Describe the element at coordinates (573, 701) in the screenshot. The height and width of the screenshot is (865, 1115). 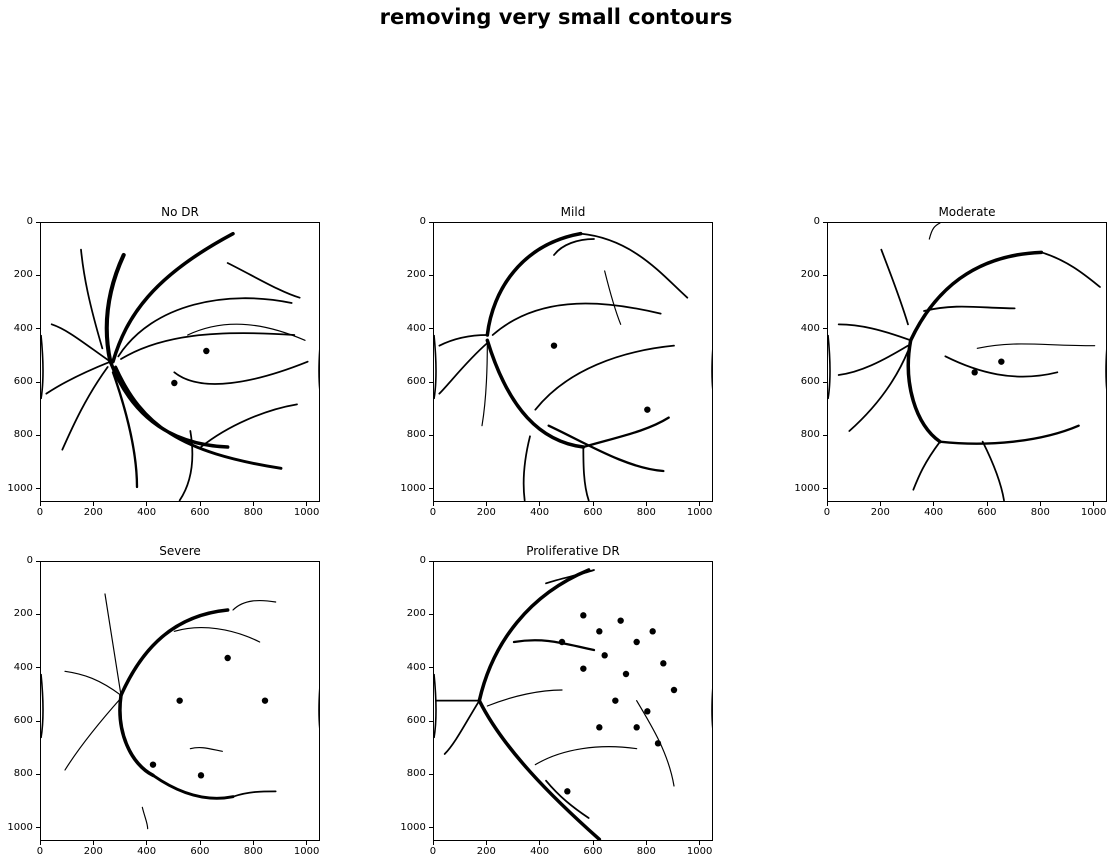
I see `image-axes-proliferative-dr` at that location.